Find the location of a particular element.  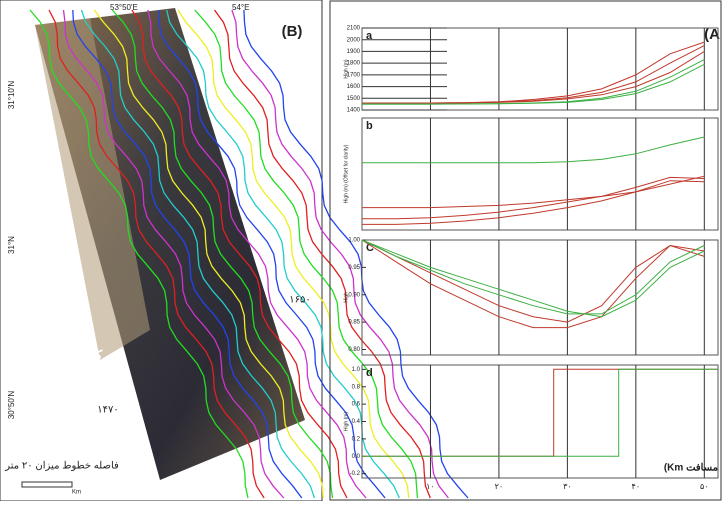

x-tick-label: ۵۰ is located at coordinates (704, 486).